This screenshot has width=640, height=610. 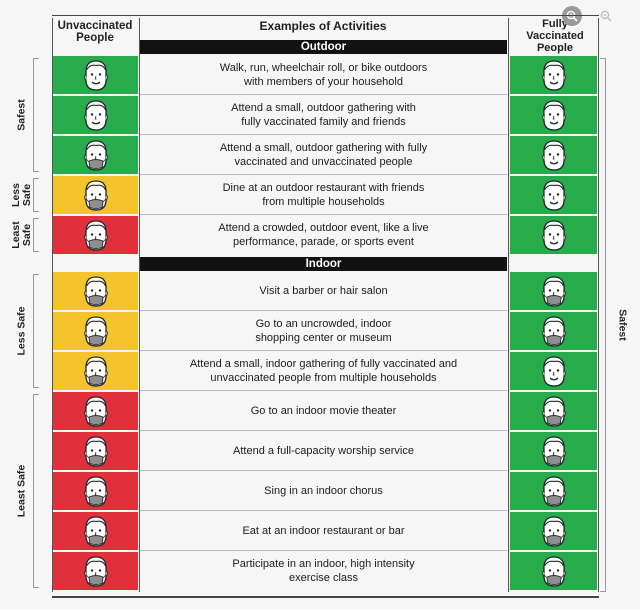 I want to click on zoom-out-icon, so click(x=606, y=16).